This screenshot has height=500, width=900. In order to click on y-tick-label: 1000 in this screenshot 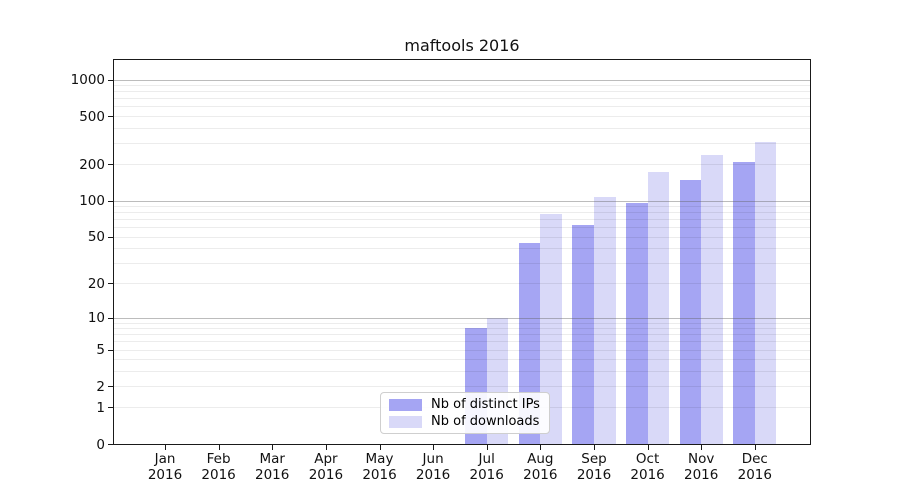, I will do `click(87, 80)`.